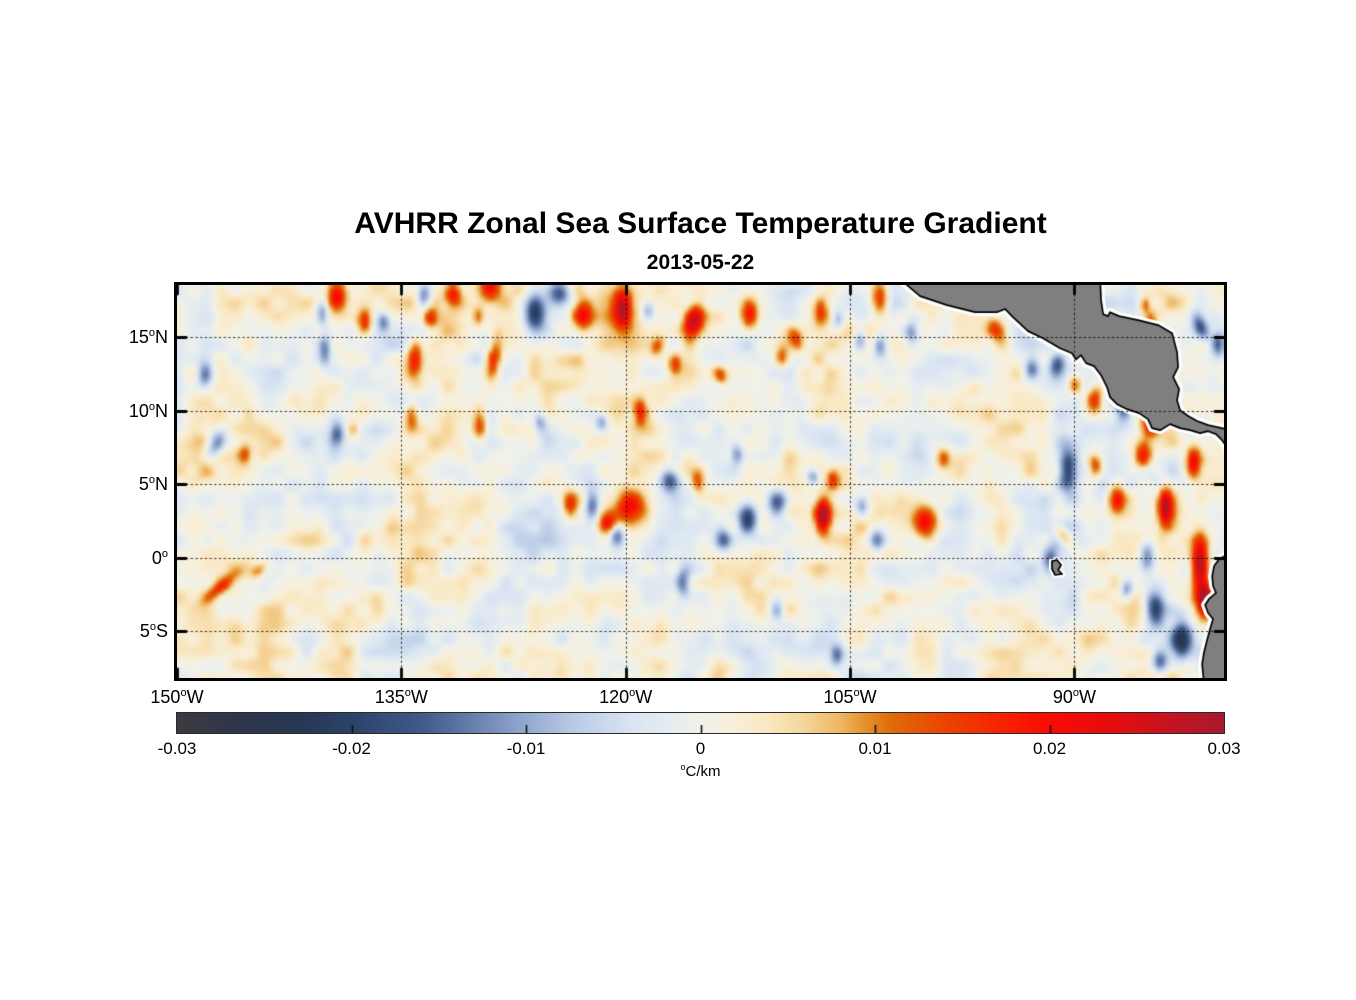  I want to click on colorbar-tick-label: 0, so click(700, 748).